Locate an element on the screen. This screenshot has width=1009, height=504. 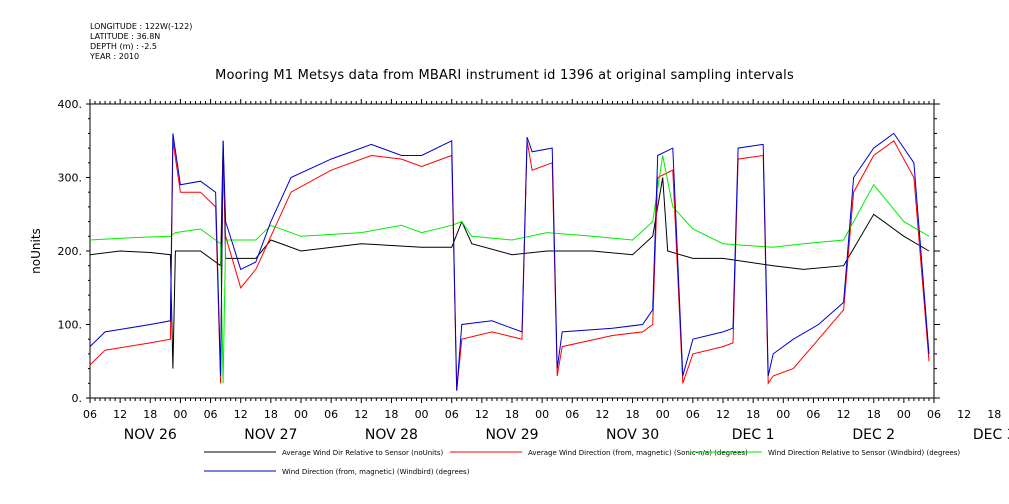
x-day-label: NOV 27 is located at coordinates (270, 435).